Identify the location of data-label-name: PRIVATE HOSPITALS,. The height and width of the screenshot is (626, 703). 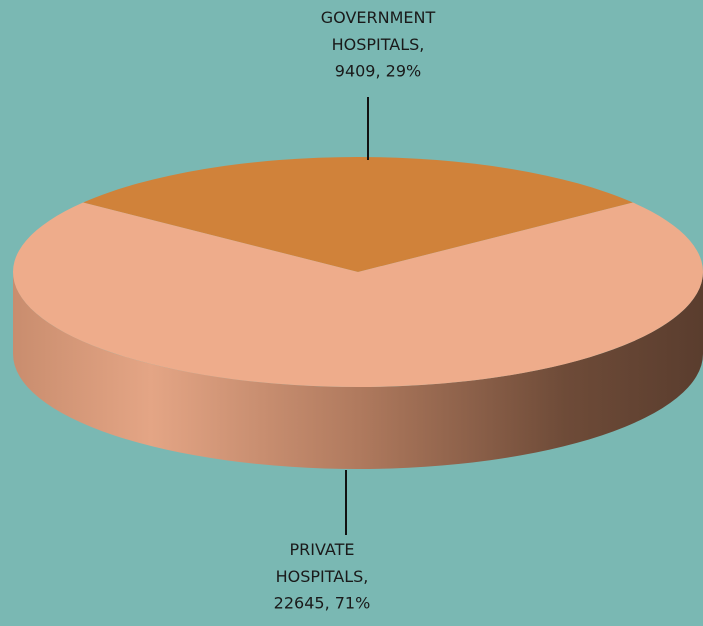
(322, 563).